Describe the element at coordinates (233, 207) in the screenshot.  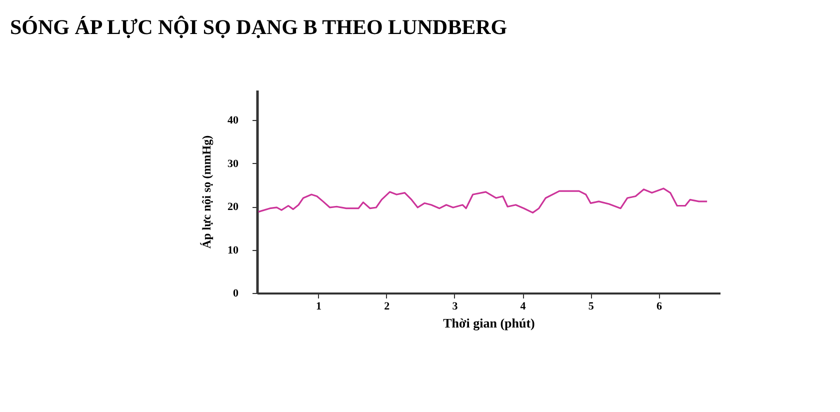
I see `y-tick-label: 20` at that location.